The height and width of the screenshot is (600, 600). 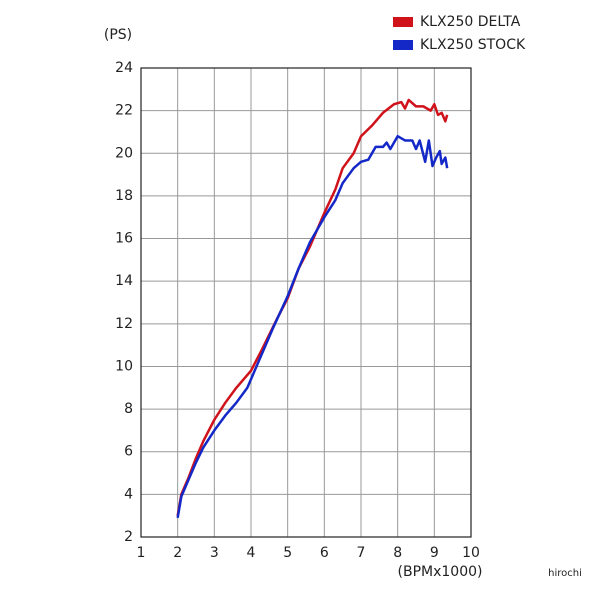 I want to click on y-tick-label: 16, so click(x=124, y=239).